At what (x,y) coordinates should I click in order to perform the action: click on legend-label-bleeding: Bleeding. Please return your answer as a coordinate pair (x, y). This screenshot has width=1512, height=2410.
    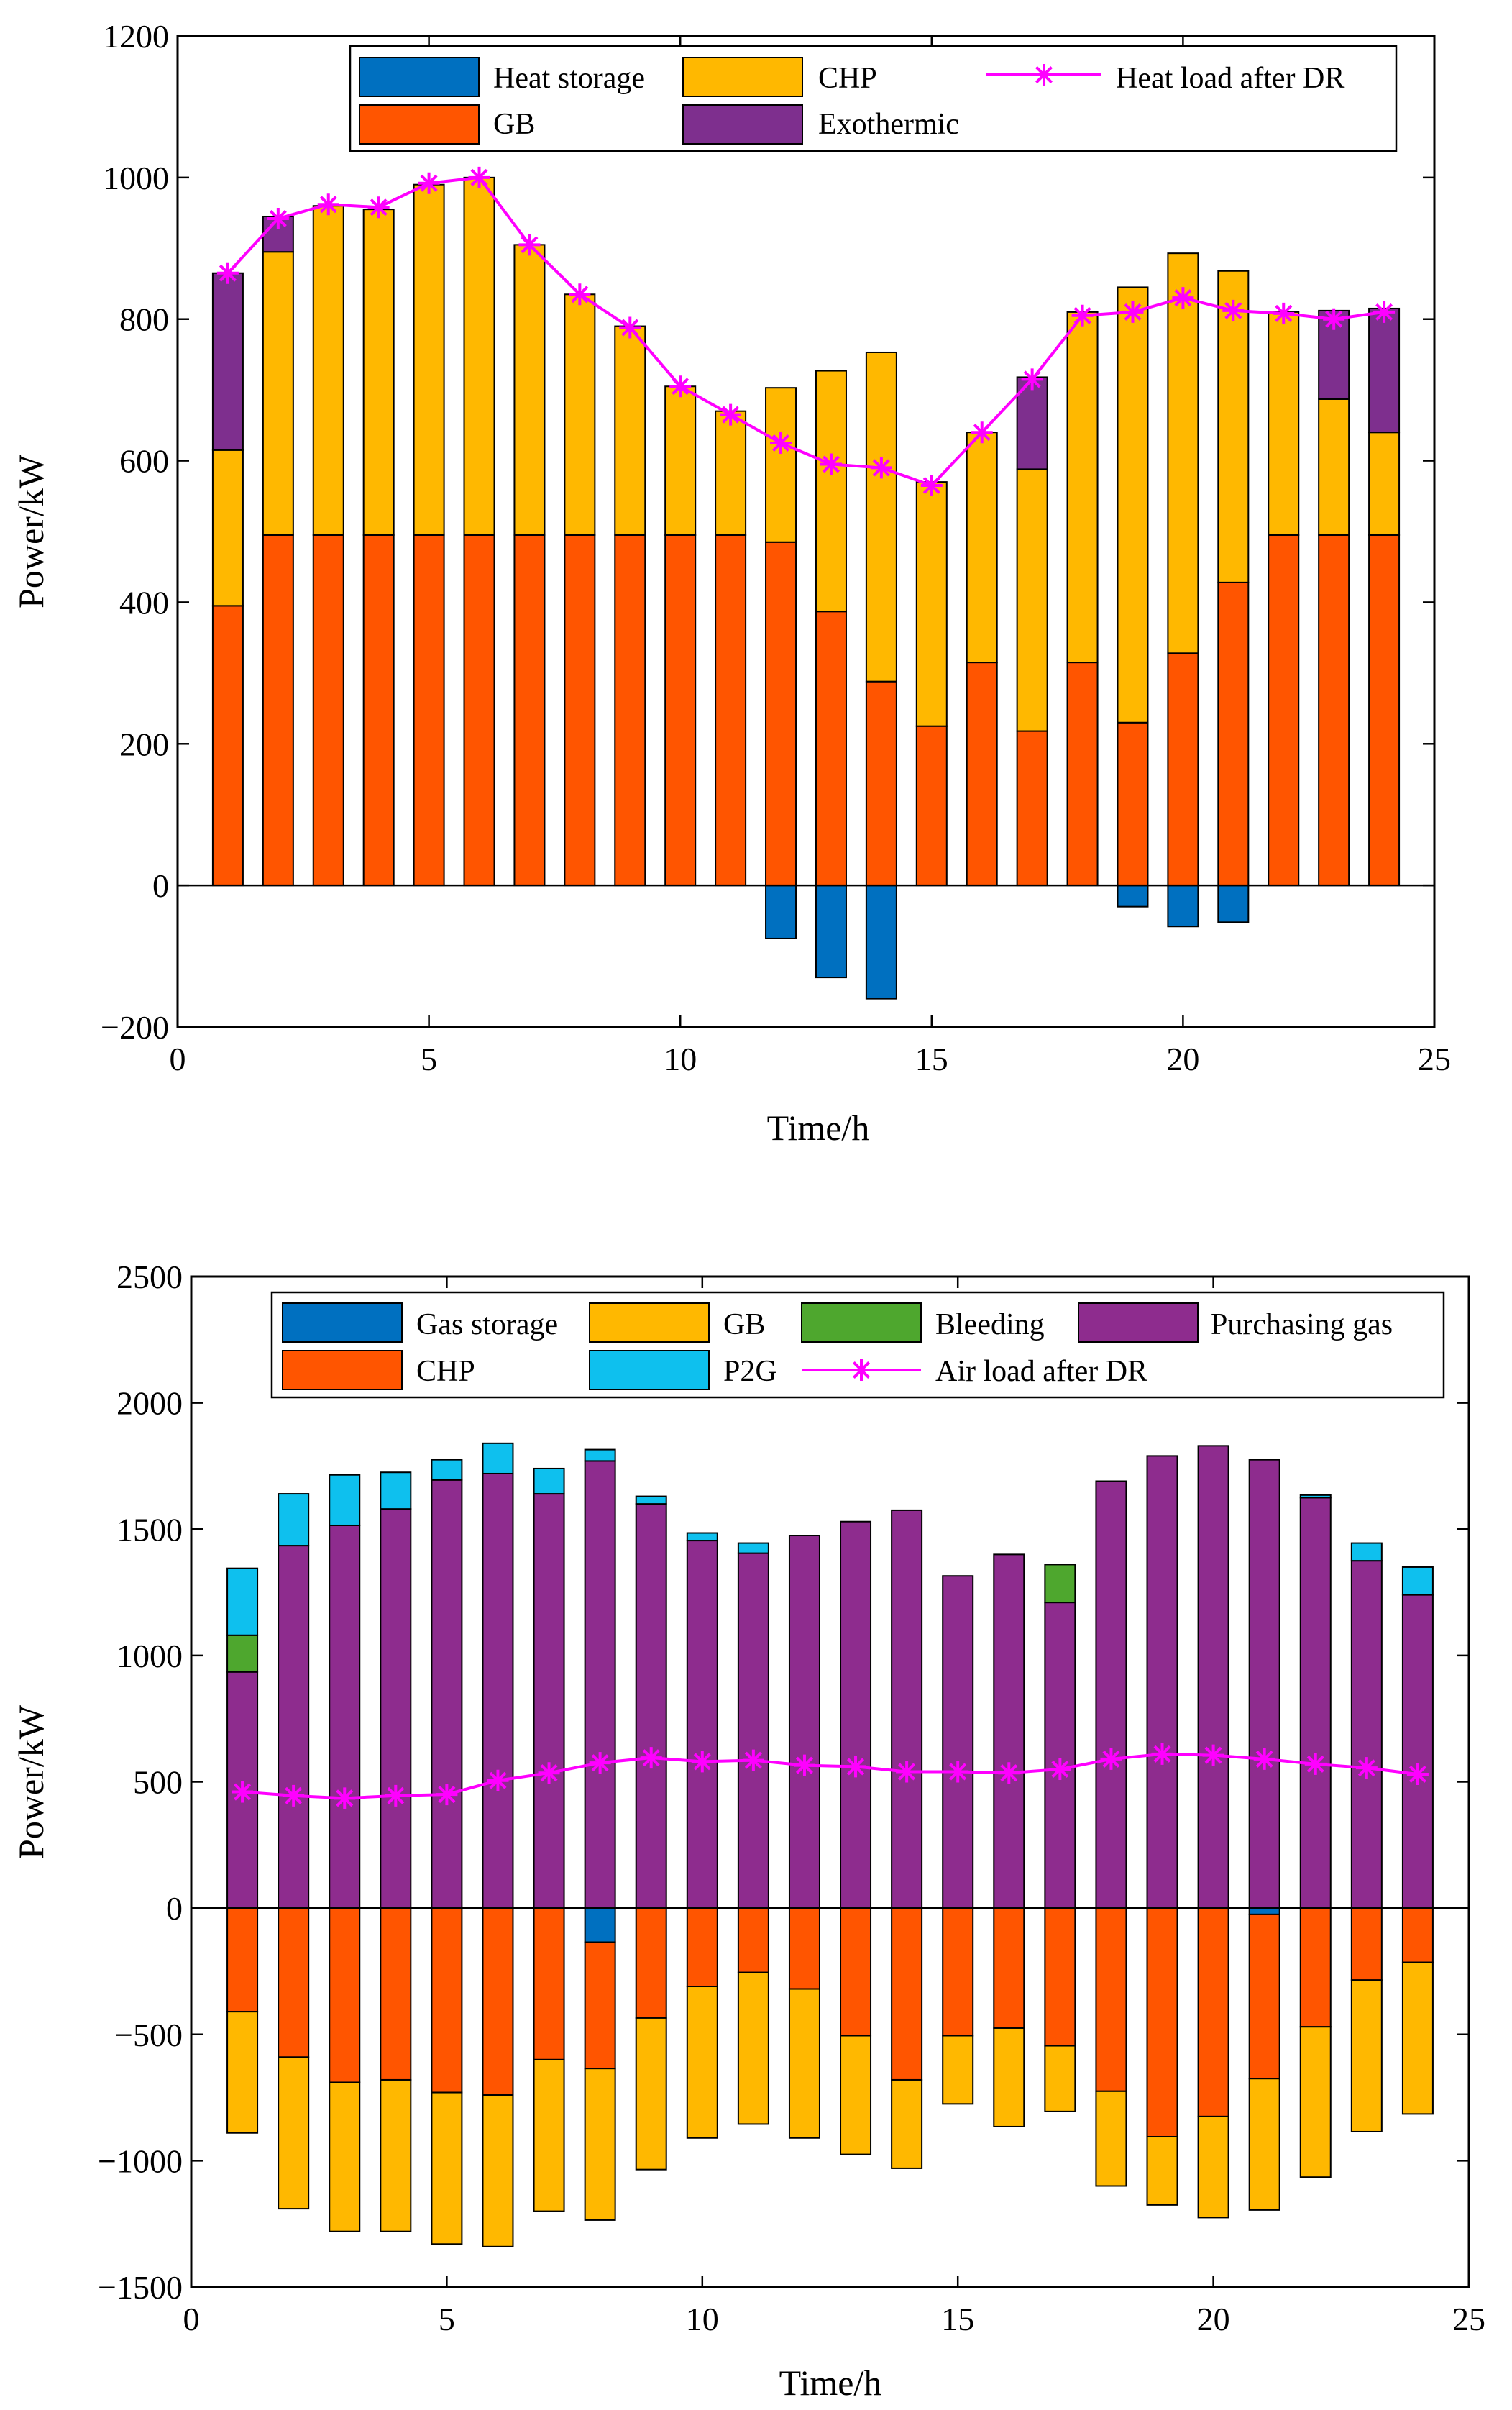
    Looking at the image, I should click on (990, 1324).